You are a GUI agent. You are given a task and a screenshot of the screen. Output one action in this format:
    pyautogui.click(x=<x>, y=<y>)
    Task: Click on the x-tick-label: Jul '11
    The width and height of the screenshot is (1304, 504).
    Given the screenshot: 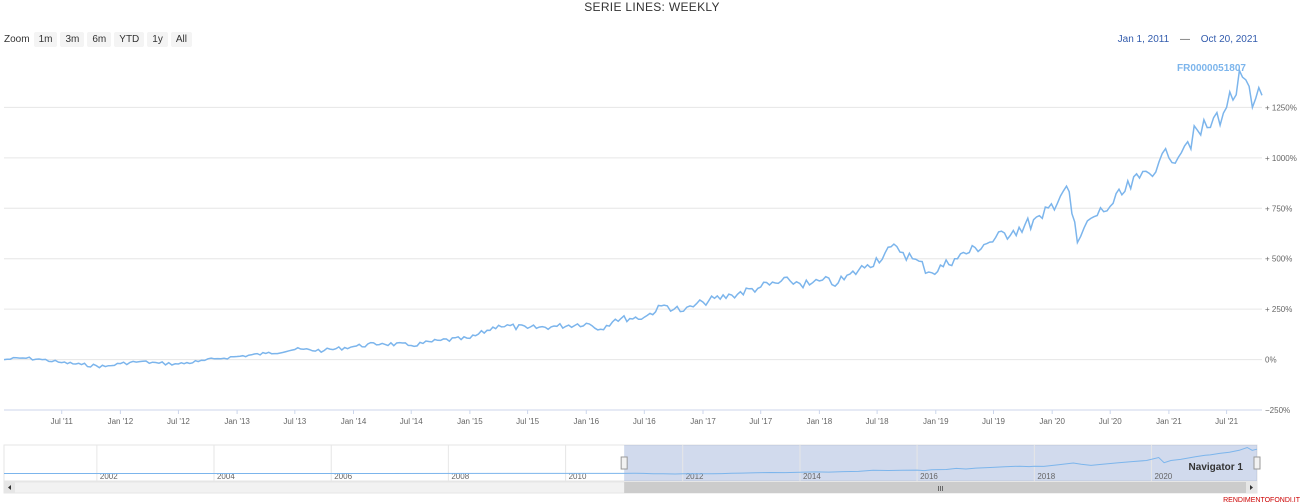 What is the action you would take?
    pyautogui.click(x=62, y=421)
    